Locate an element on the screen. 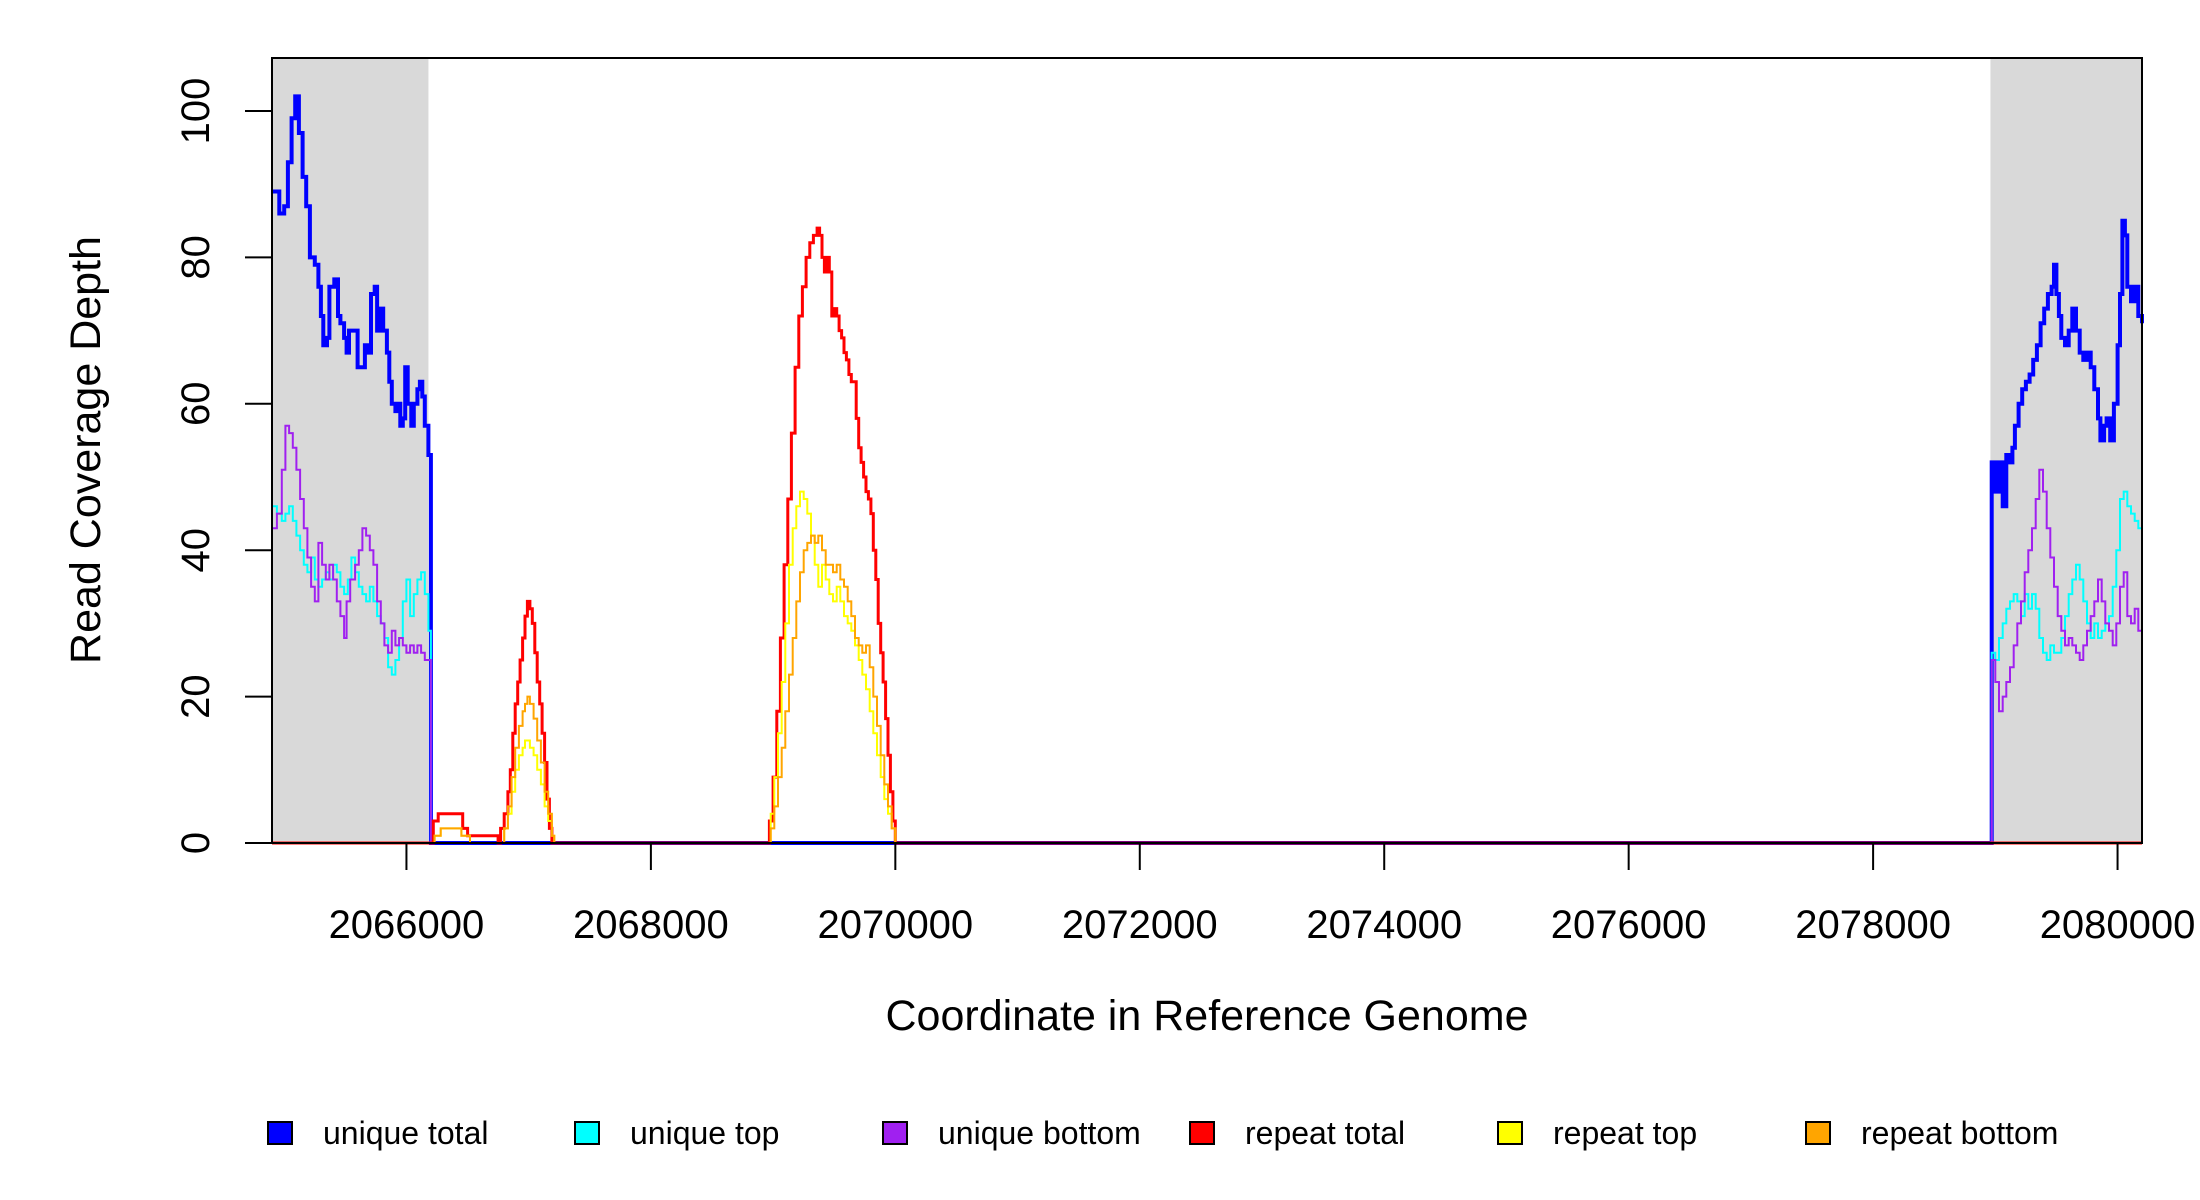  x-tick-label: 2070000 is located at coordinates (895, 925).